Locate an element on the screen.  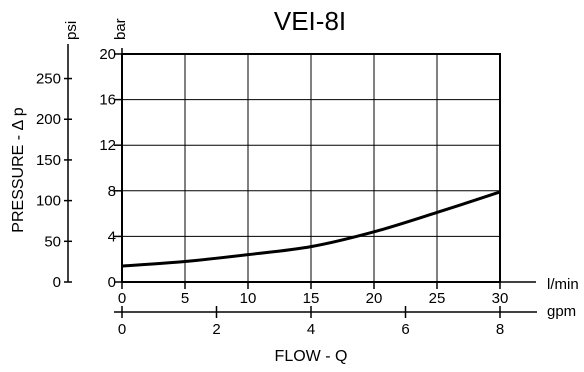
y-tick-label-psi: 150 is located at coordinates (48, 160).